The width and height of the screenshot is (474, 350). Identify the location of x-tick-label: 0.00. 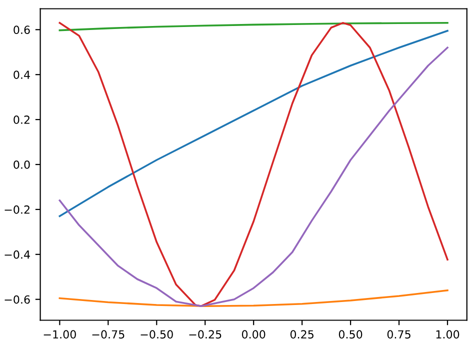
(254, 334).